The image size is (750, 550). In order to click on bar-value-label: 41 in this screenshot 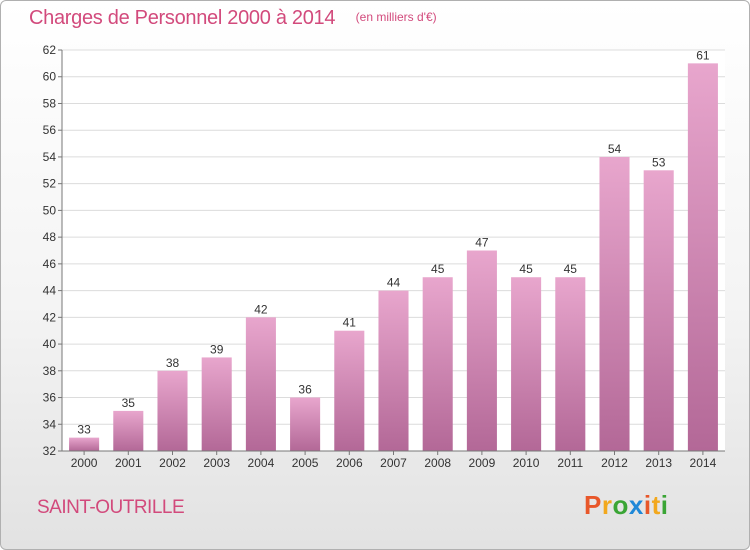, I will do `click(350, 323)`.